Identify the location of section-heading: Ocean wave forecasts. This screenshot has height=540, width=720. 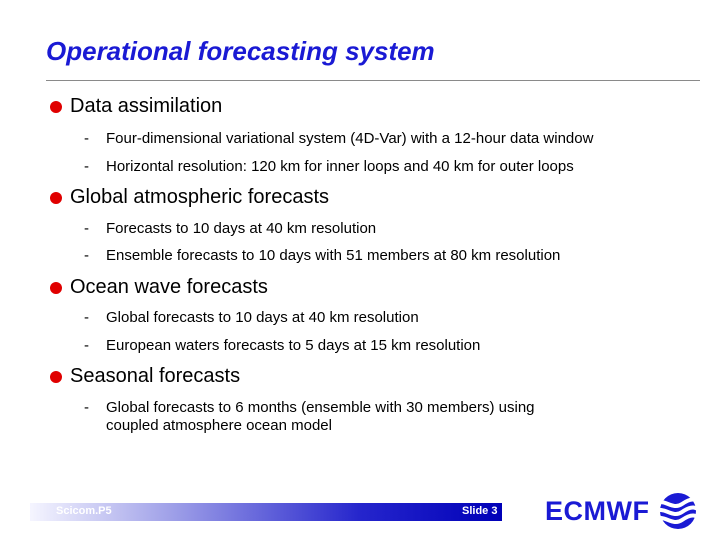
(169, 287).